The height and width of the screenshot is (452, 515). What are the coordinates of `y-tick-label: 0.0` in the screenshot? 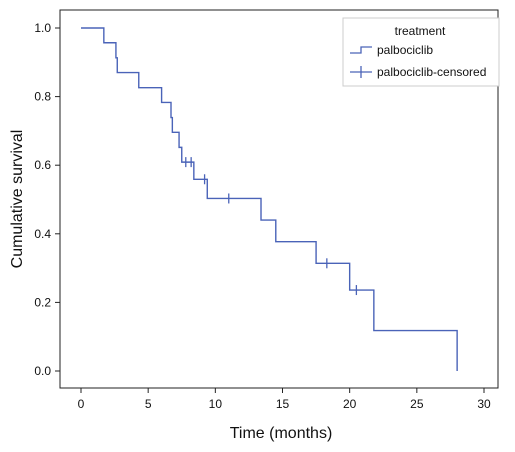 It's located at (42, 371).